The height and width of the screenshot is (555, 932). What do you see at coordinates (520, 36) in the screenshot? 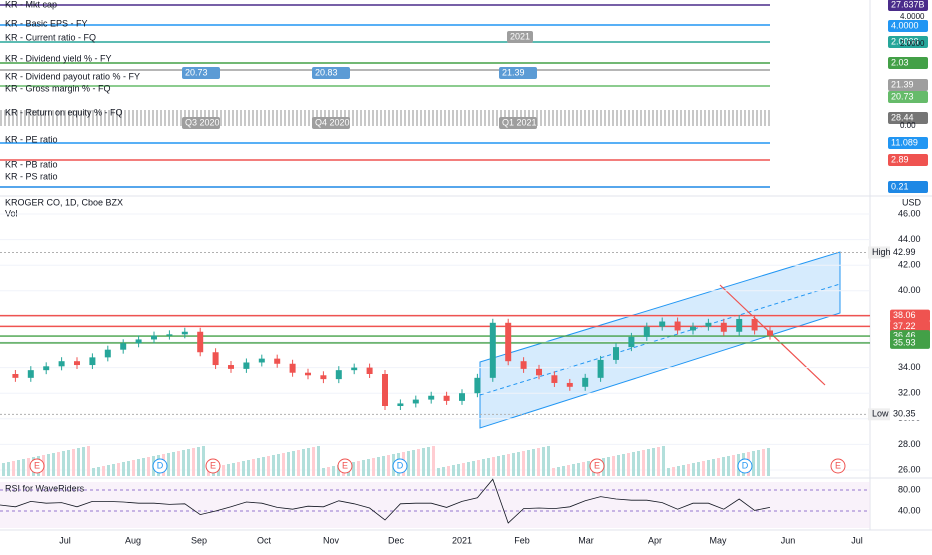
I see `tooltip-year: 2021` at bounding box center [520, 36].